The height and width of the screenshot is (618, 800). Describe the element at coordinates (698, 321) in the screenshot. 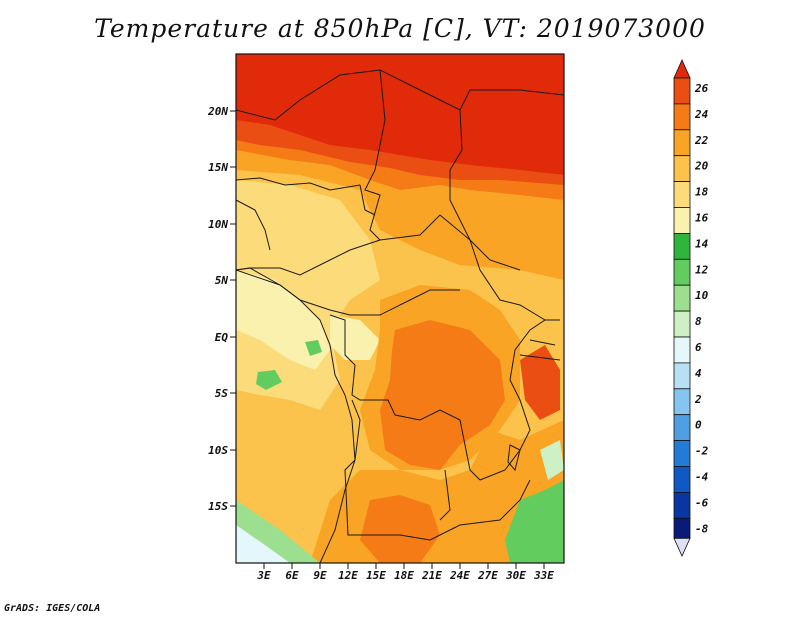

I see `colorbar-label: 8` at that location.